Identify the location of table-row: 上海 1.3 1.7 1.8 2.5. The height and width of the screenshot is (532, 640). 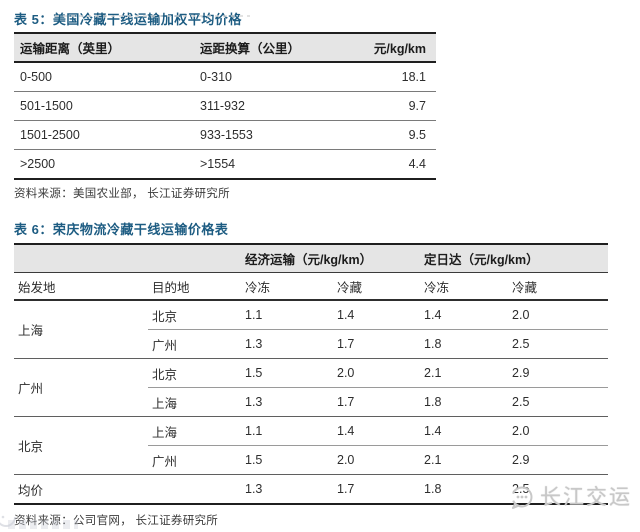
(311, 402).